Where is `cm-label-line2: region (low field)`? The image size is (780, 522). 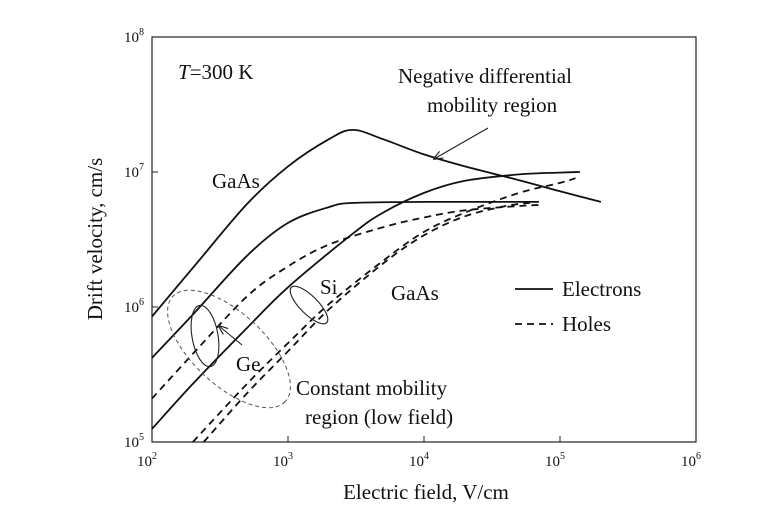
cm-label-line2: region (low field) is located at coordinates (379, 417).